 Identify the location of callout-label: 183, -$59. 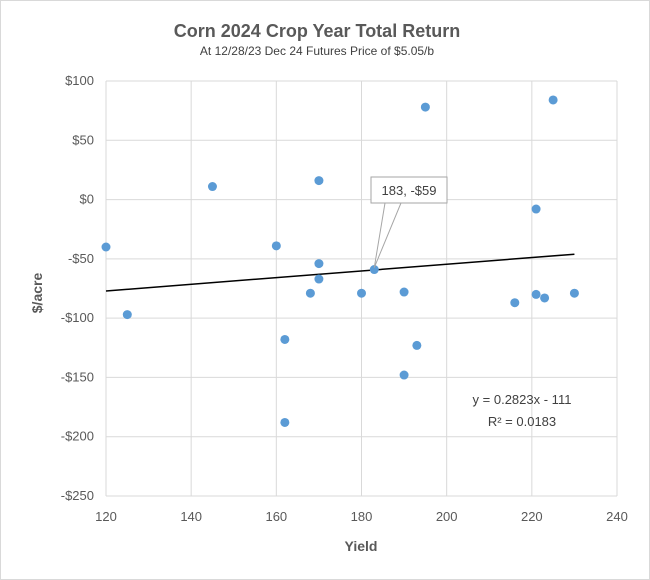
(409, 190).